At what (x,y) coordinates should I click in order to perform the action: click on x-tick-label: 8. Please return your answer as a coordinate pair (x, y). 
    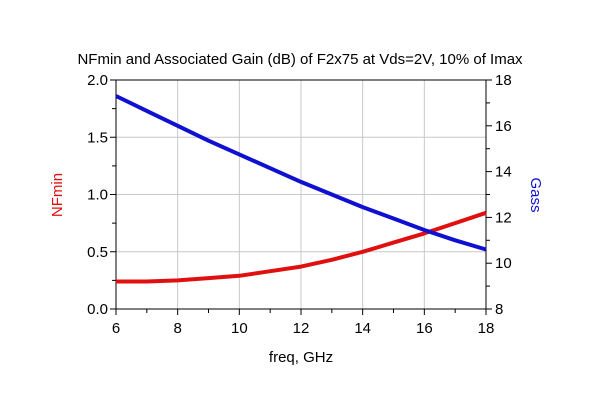
    Looking at the image, I should click on (177, 328).